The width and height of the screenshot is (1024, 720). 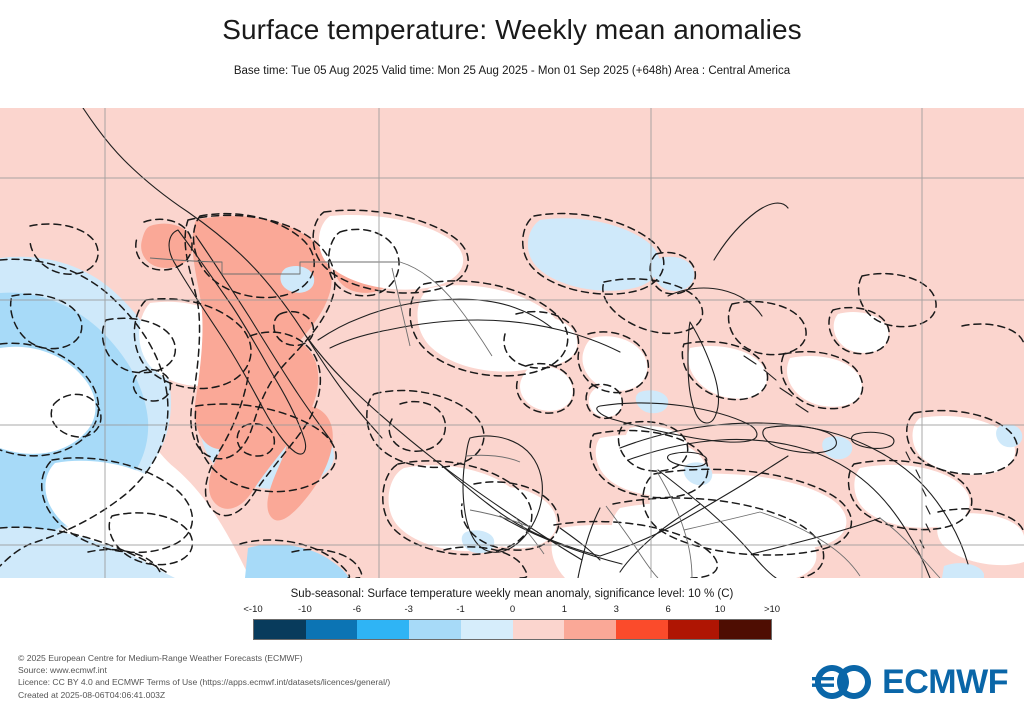 I want to click on footer-source: Source: www.ecmwf.int, so click(x=62, y=670).